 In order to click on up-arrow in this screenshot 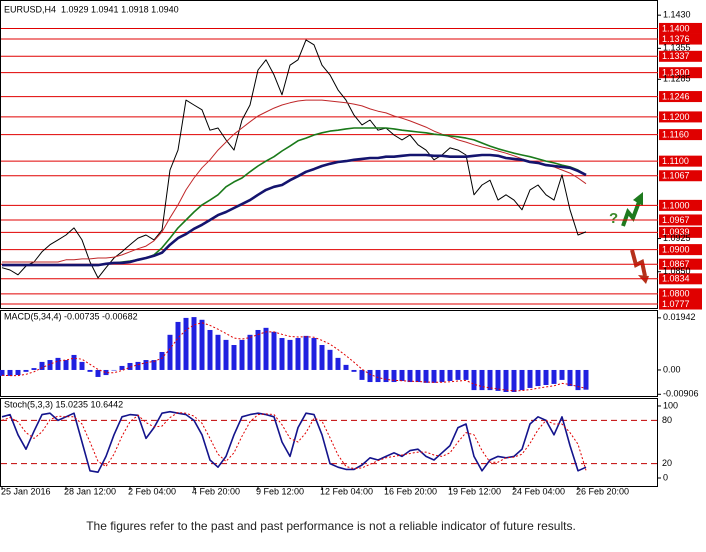, I will do `click(632, 209)`.